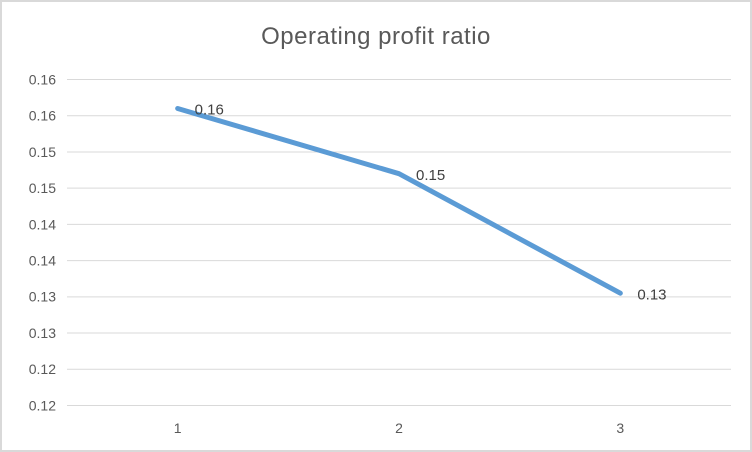  What do you see at coordinates (399, 428) in the screenshot?
I see `x-axis-tick-label: 2` at bounding box center [399, 428].